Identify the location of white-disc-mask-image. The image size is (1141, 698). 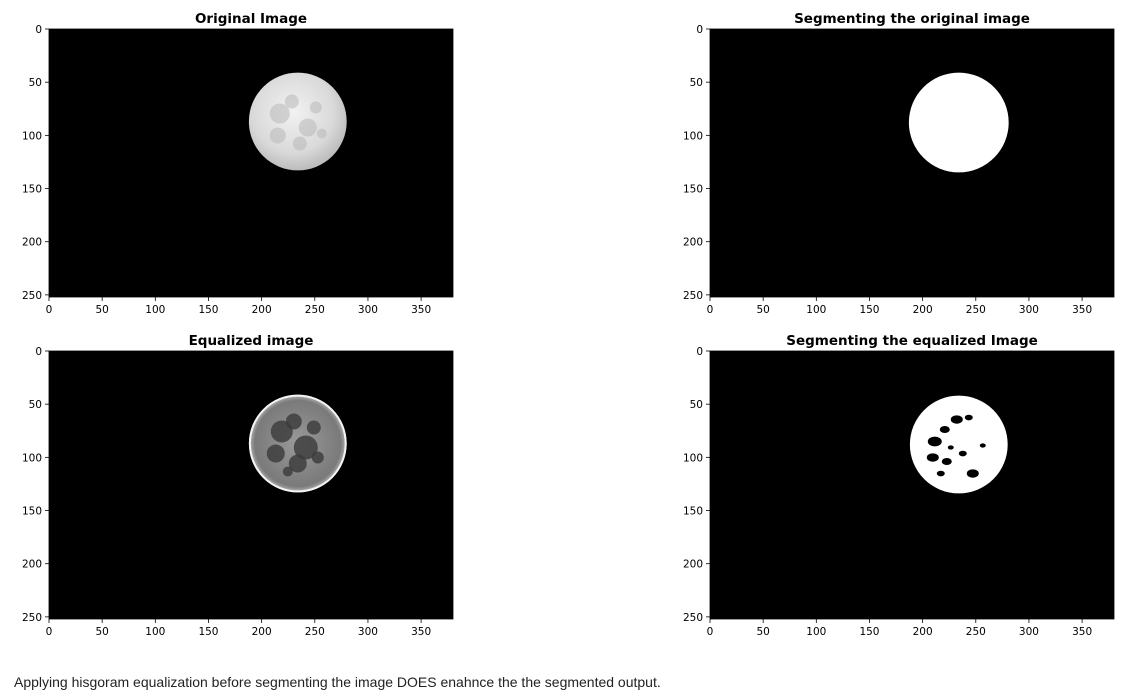
(912, 163).